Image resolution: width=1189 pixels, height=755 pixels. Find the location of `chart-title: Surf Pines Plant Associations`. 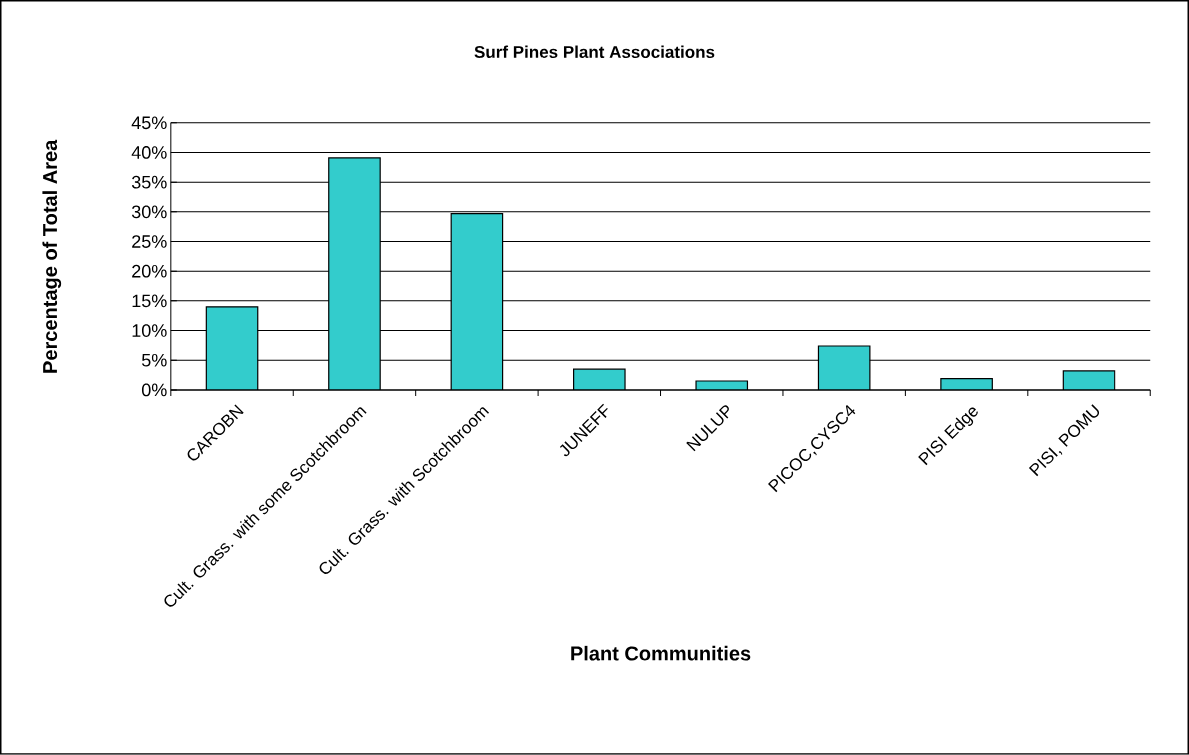

chart-title: Surf Pines Plant Associations is located at coordinates (594, 52).